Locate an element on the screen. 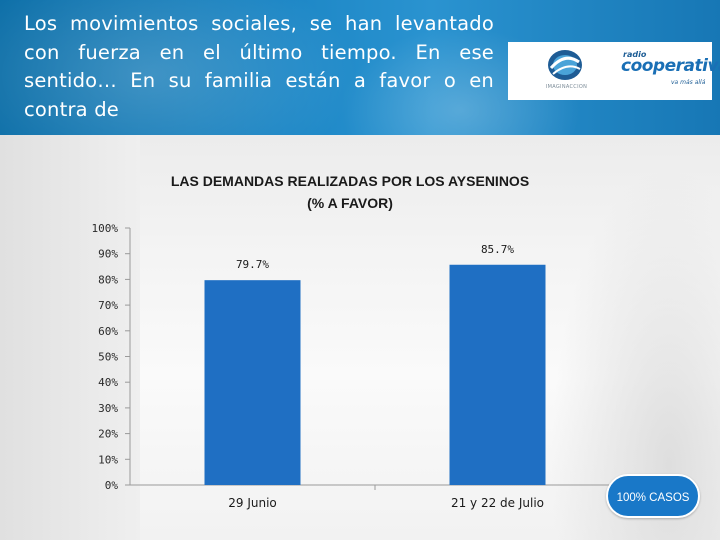  cooperativa-logo-tagline: va más allá is located at coordinates (688, 82).